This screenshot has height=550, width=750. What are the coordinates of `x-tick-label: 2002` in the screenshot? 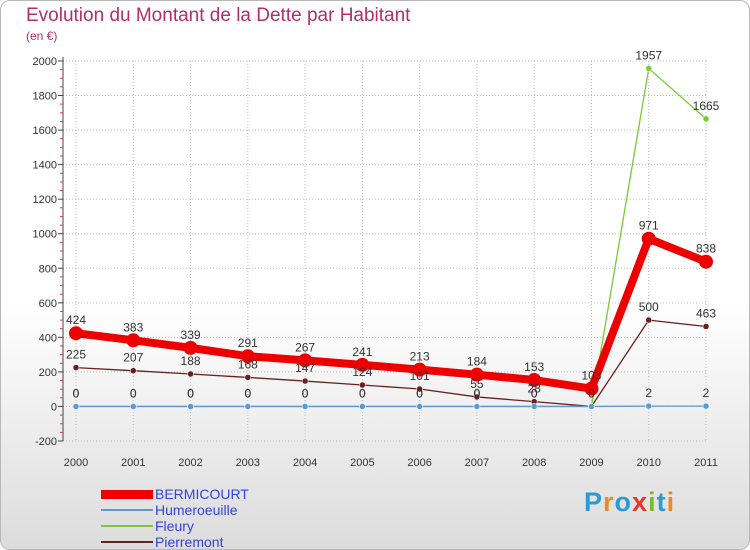 It's located at (190, 463).